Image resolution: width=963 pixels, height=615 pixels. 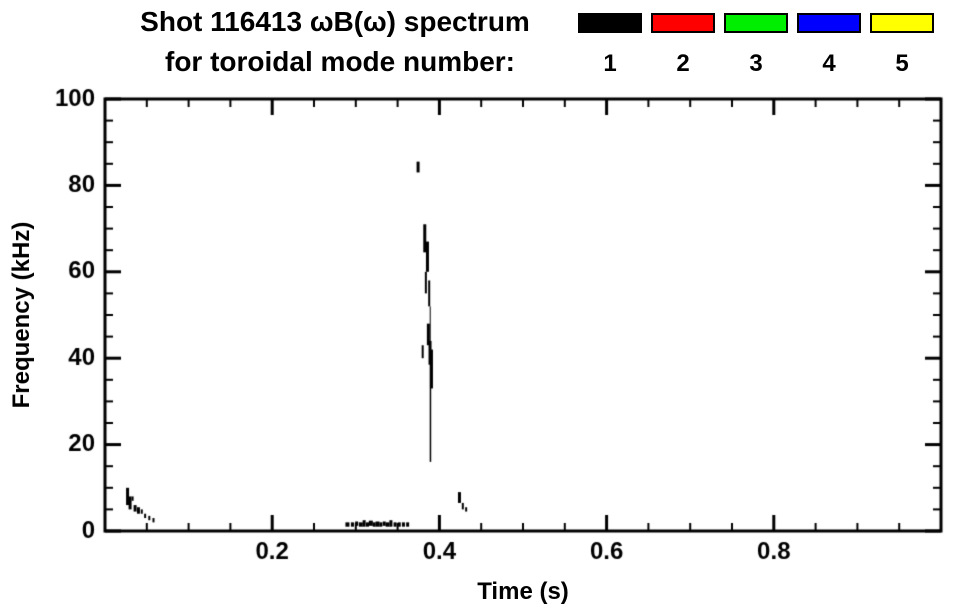 What do you see at coordinates (683, 63) in the screenshot?
I see `legend-number-2: 2` at bounding box center [683, 63].